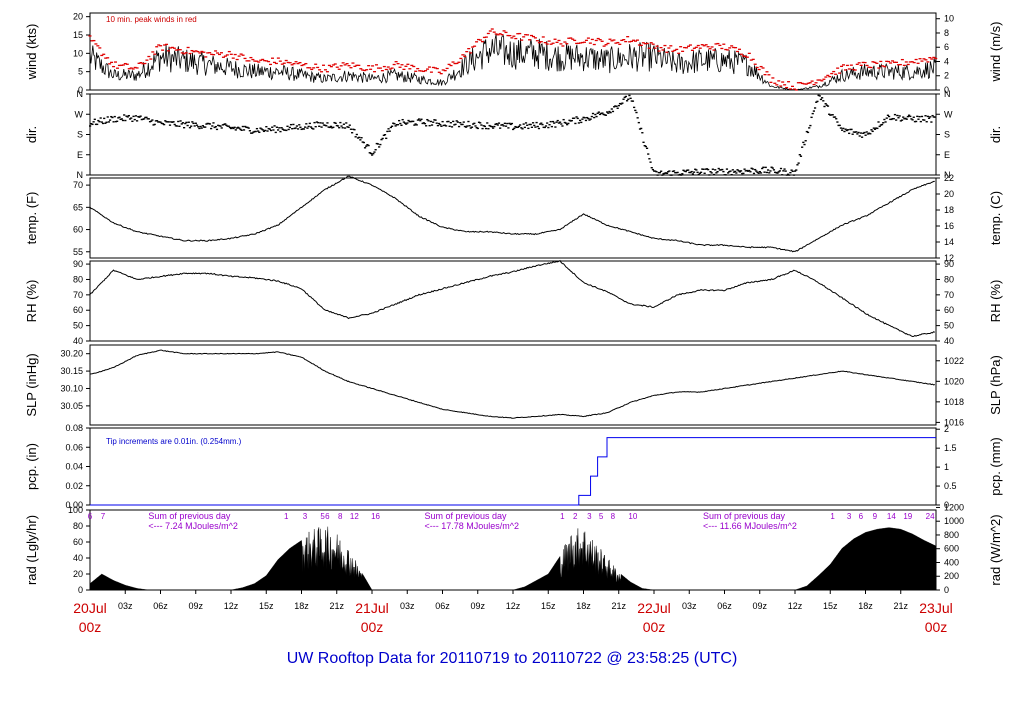  I want to click on date-label: 23Jul, so click(935, 608).